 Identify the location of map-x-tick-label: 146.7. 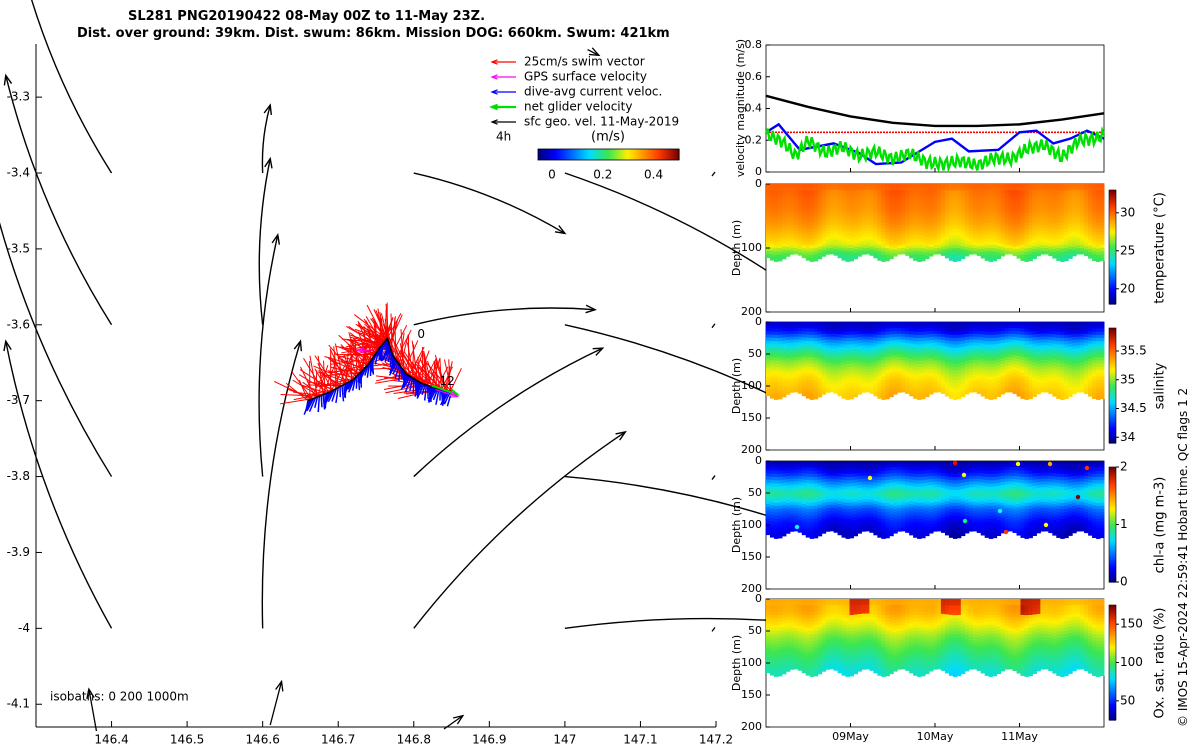
(338, 740).